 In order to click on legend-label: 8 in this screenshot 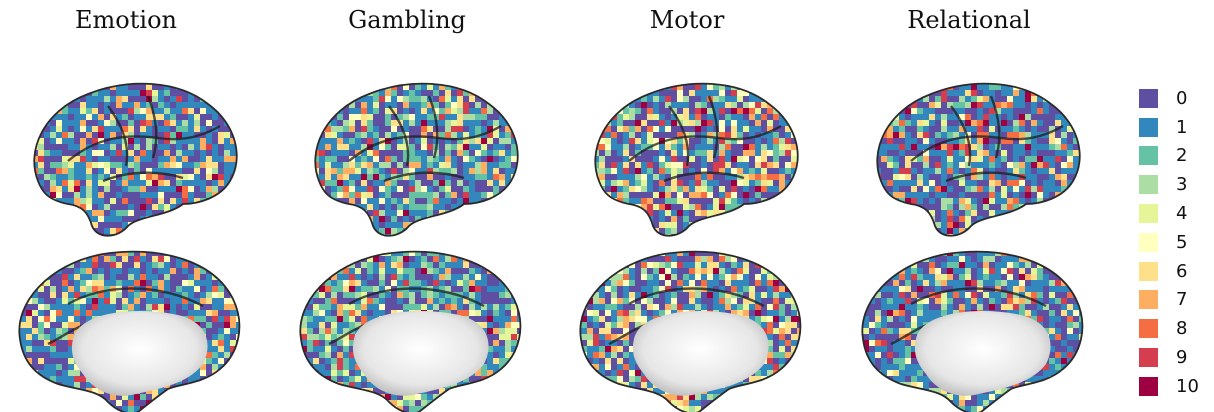, I will do `click(1182, 329)`.